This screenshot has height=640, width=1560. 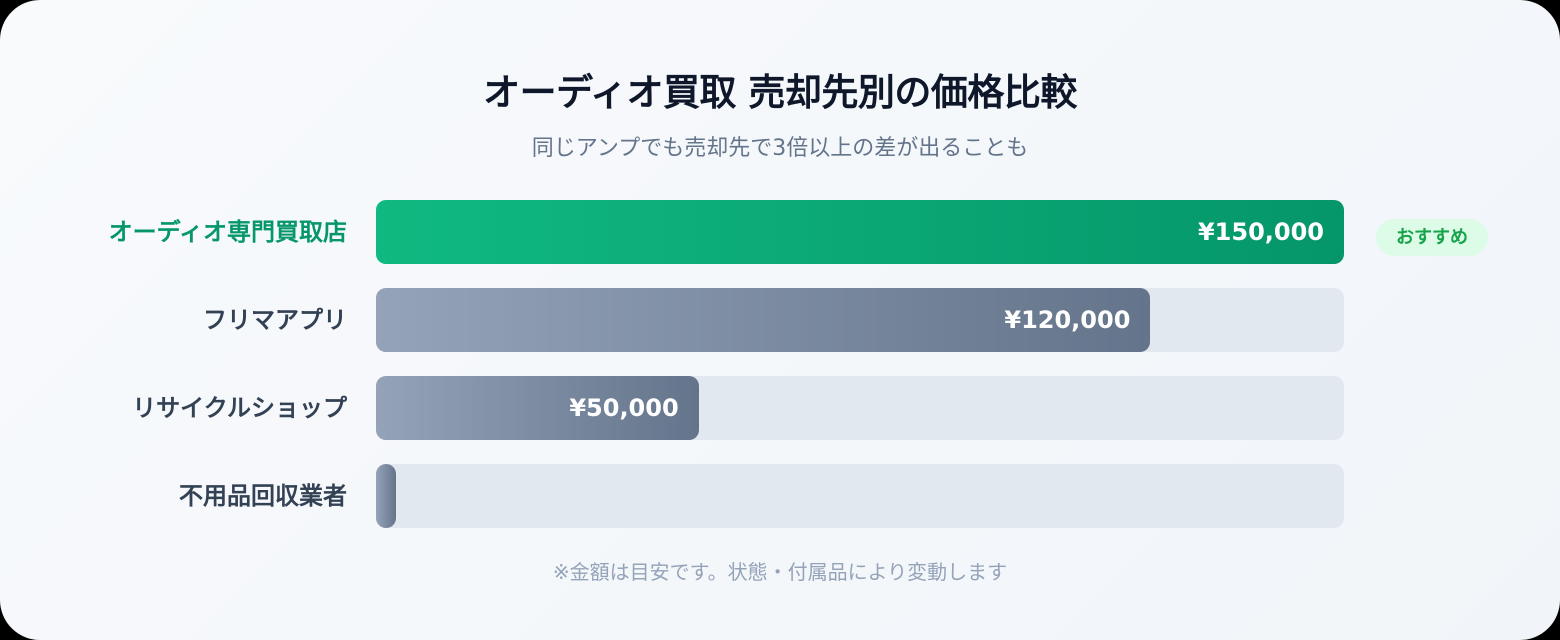 What do you see at coordinates (275, 320) in the screenshot?
I see `bar-category-label: フリマアプリ` at bounding box center [275, 320].